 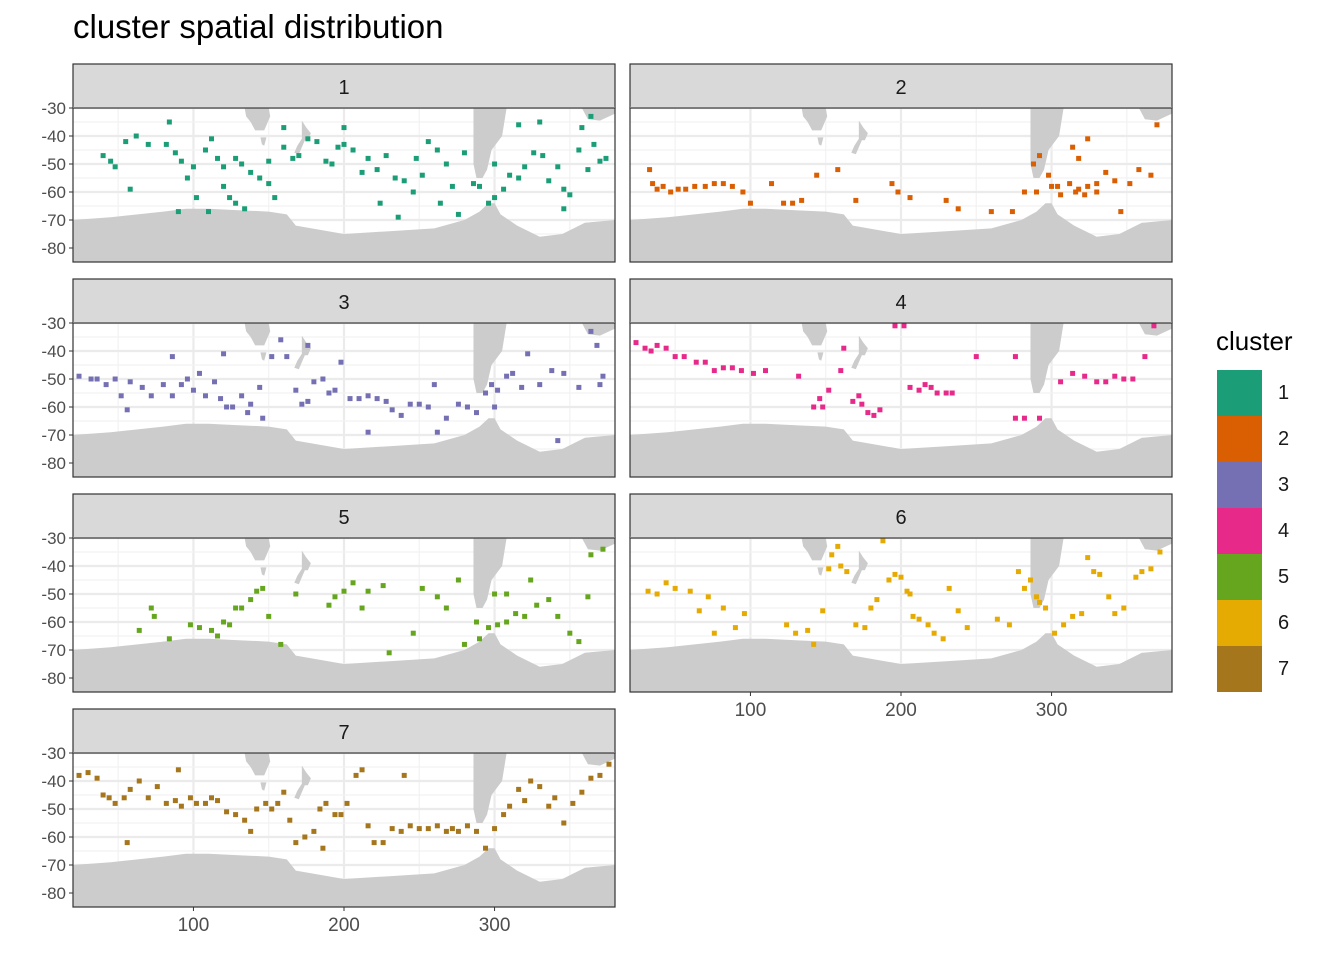 What do you see at coordinates (343, 303) in the screenshot?
I see `facet-strip-label: 3` at bounding box center [343, 303].